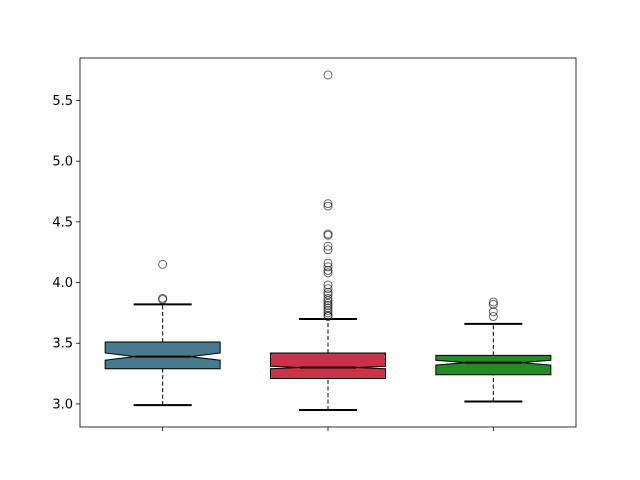 Image resolution: width=640 pixels, height=480 pixels. What do you see at coordinates (62, 344) in the screenshot?
I see `y-tick-label: 3.5` at bounding box center [62, 344].